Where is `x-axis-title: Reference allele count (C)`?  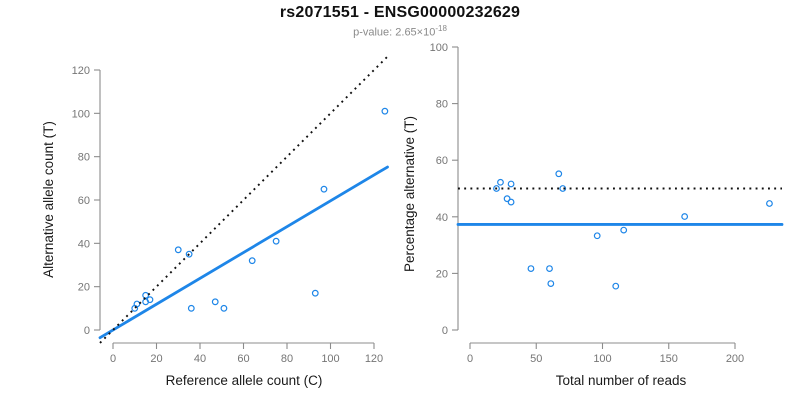 x-axis-title: Reference allele count (C) is located at coordinates (244, 380).